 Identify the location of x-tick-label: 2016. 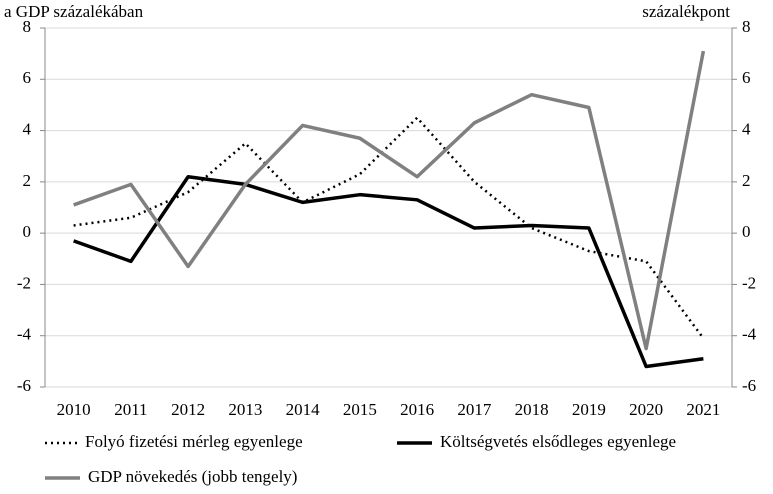
(417, 409).